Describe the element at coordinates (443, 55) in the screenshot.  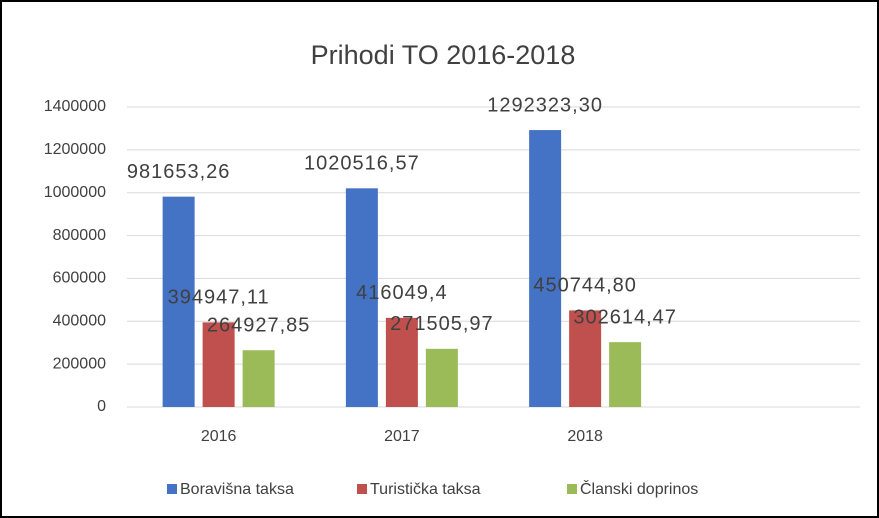
I see `chart-title: Prihodi TO 2016-2018` at that location.